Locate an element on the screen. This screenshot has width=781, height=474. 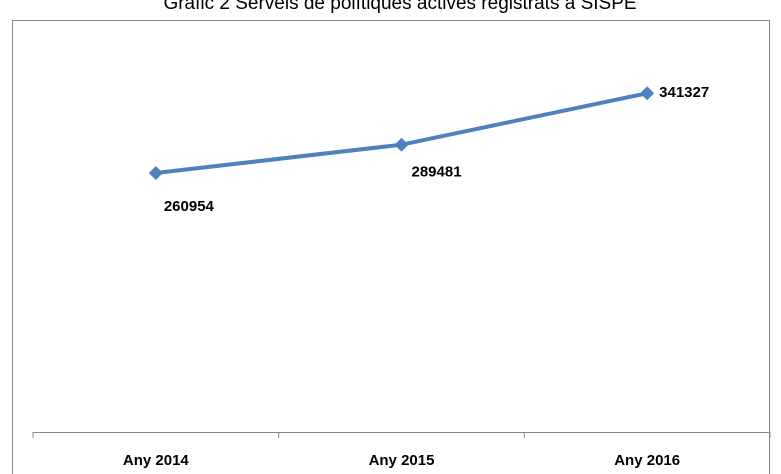
x-tick-label: Any 2015 is located at coordinates (402, 460).